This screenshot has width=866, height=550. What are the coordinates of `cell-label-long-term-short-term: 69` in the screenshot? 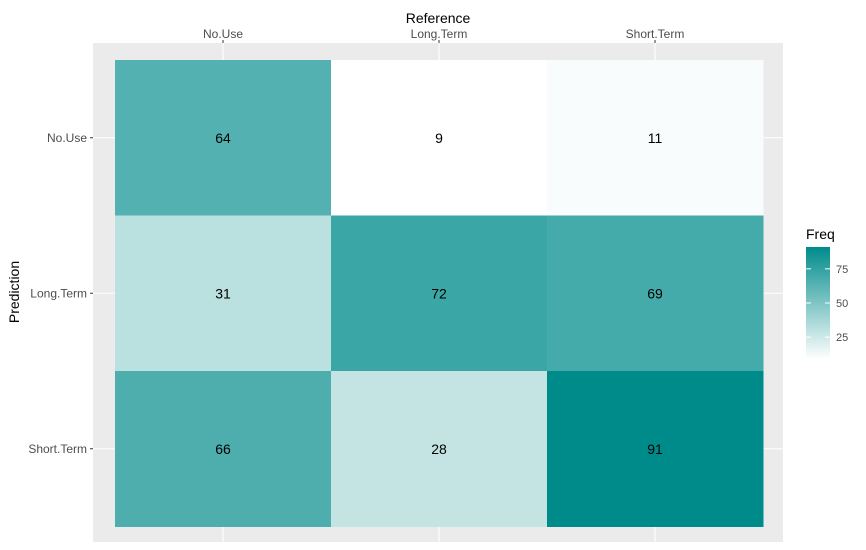 It's located at (655, 293).